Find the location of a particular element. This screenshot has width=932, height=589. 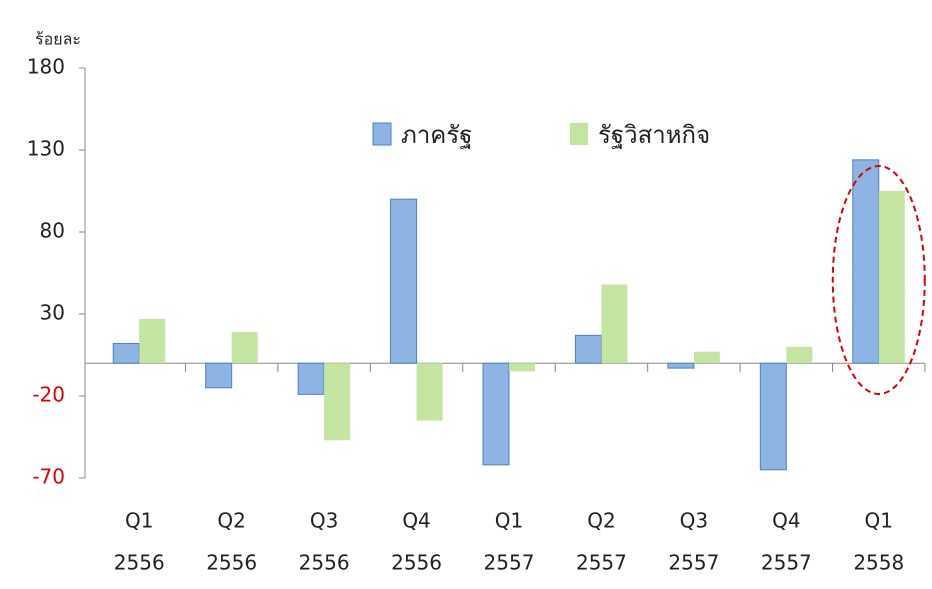

legend-label: รัฐวิสาหกิจ is located at coordinates (654, 135).